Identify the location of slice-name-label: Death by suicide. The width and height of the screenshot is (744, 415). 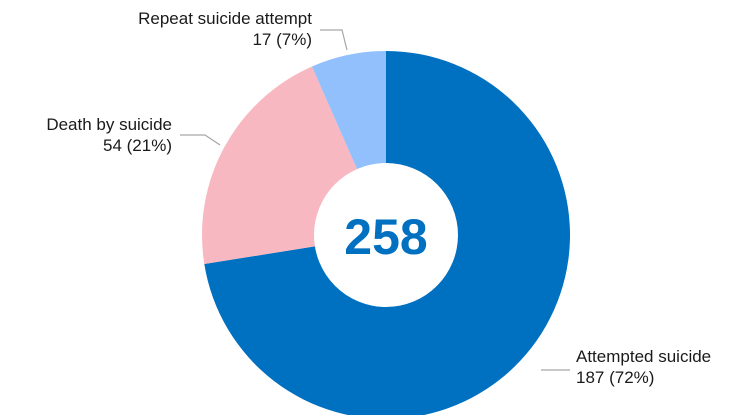
(109, 124).